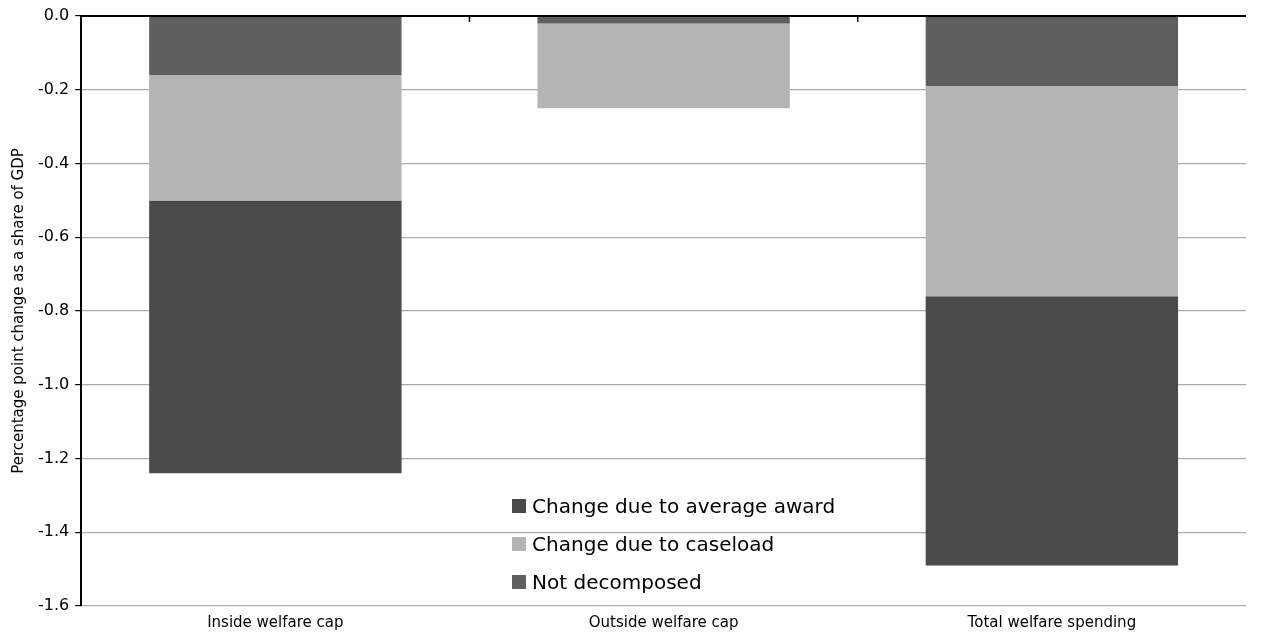 This screenshot has height=644, width=1266. Describe the element at coordinates (54, 236) in the screenshot. I see `y-tick-label: -0.6` at that location.